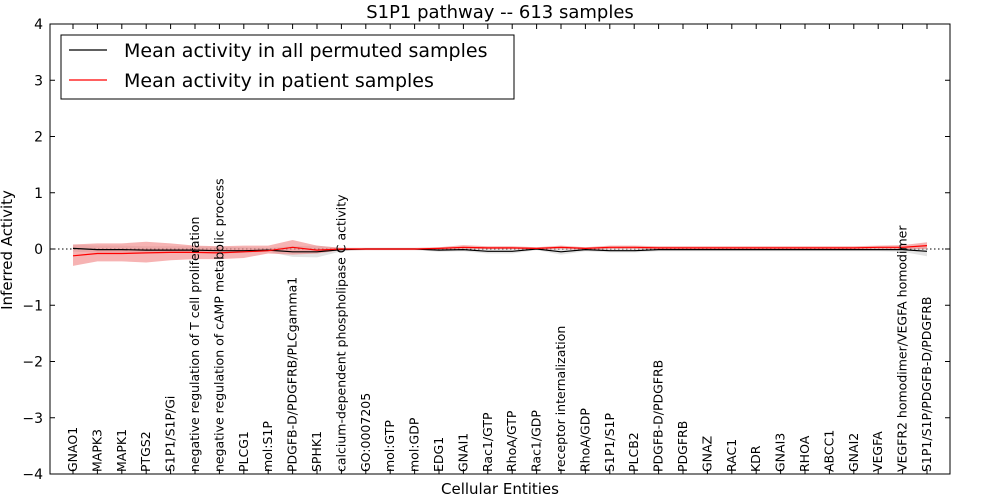 This screenshot has width=1000, height=500. What do you see at coordinates (500, 489) in the screenshot?
I see `x-axis-label: Cellular Entities` at bounding box center [500, 489].